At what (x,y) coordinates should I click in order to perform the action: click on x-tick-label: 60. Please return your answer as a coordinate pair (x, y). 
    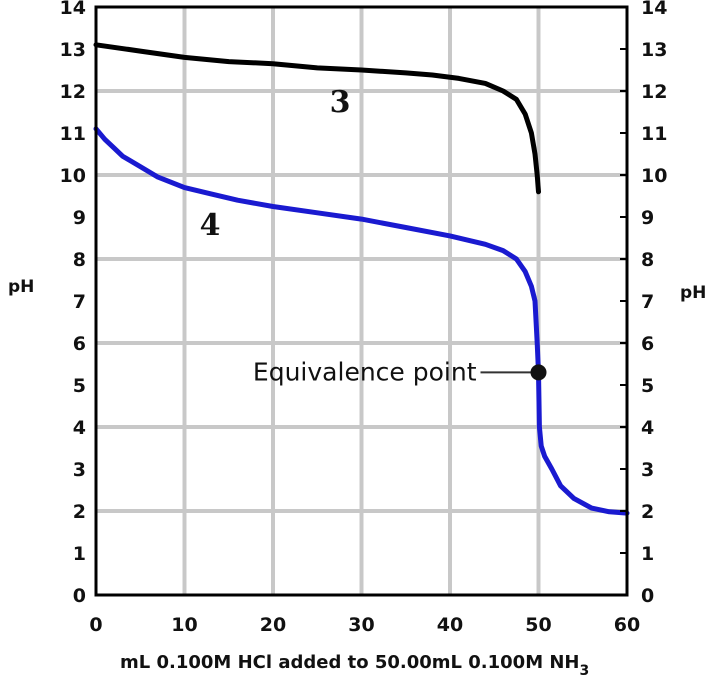
    Looking at the image, I should click on (627, 625).